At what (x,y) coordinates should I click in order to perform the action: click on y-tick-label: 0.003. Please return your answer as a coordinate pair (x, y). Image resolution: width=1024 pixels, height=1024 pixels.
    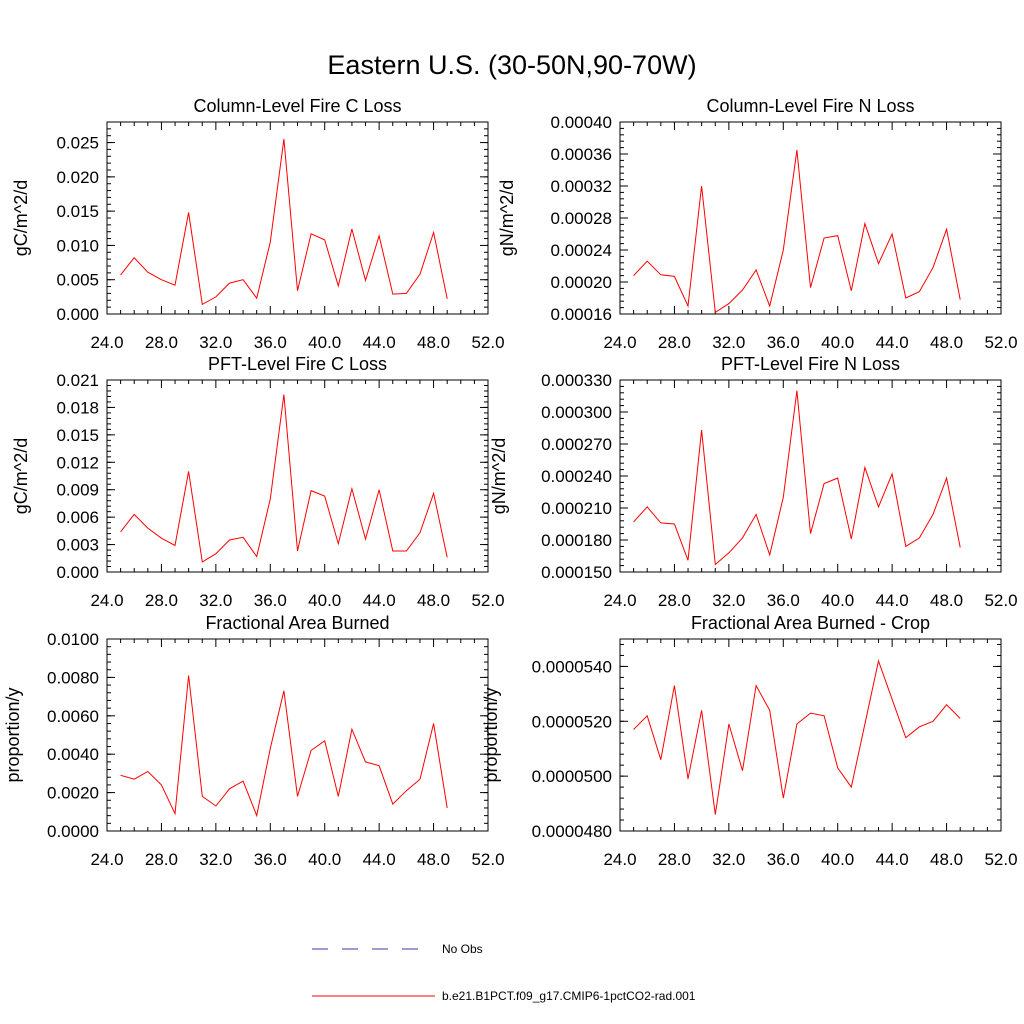
    Looking at the image, I should click on (77, 545).